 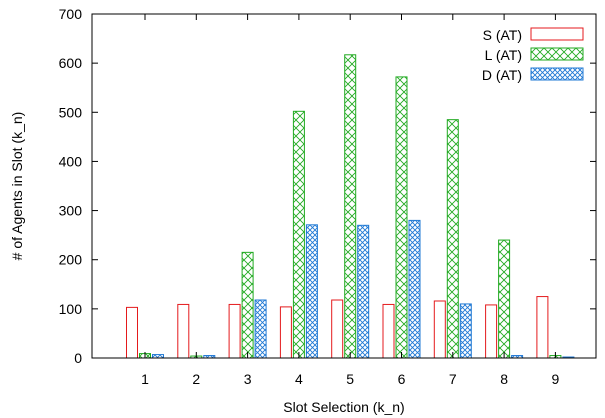 What do you see at coordinates (343, 407) in the screenshot?
I see `x-axis-label: Slot Selection (k_n)` at bounding box center [343, 407].